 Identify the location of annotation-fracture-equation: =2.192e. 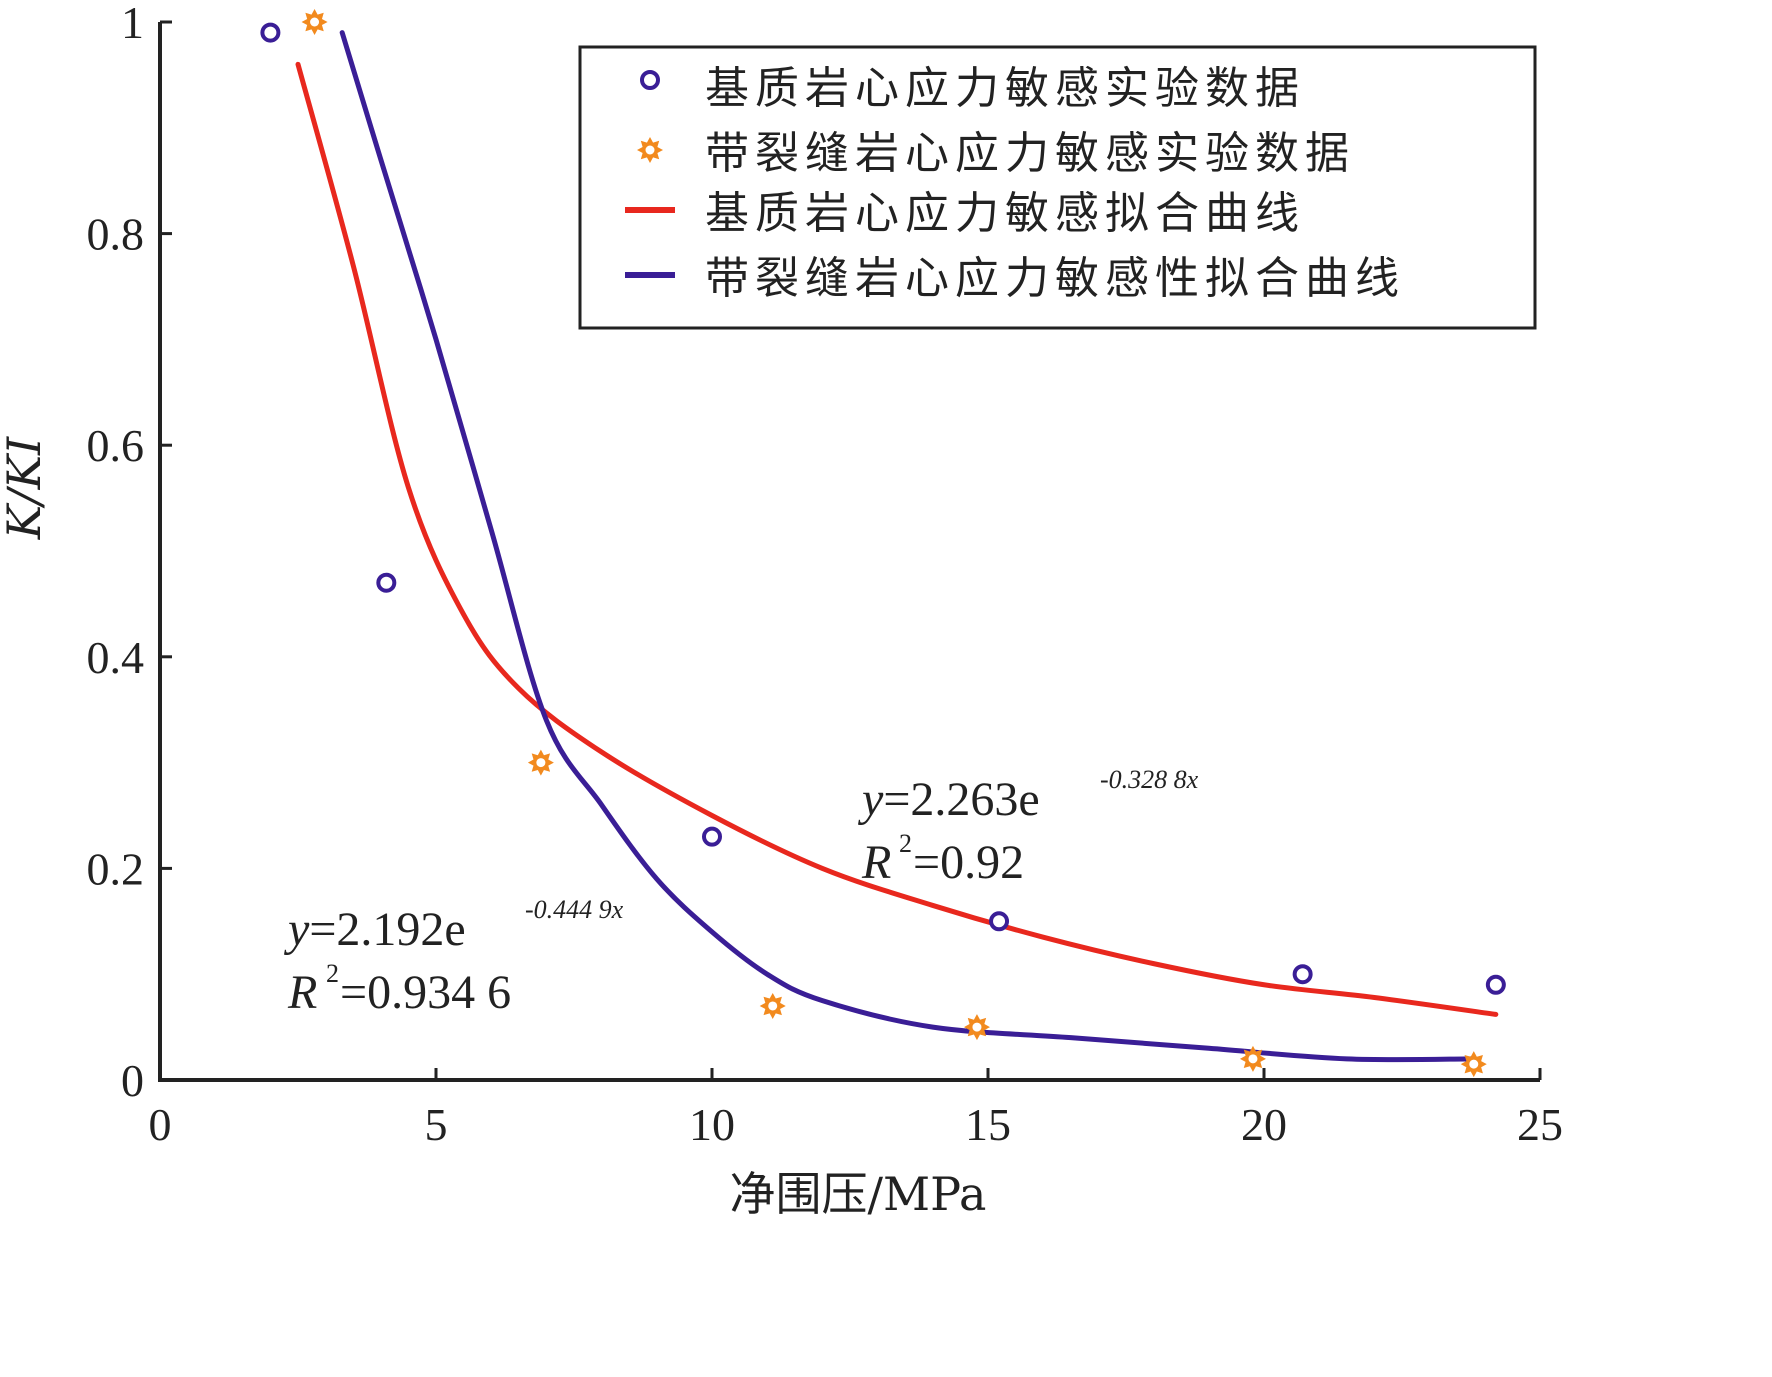
(387, 929).